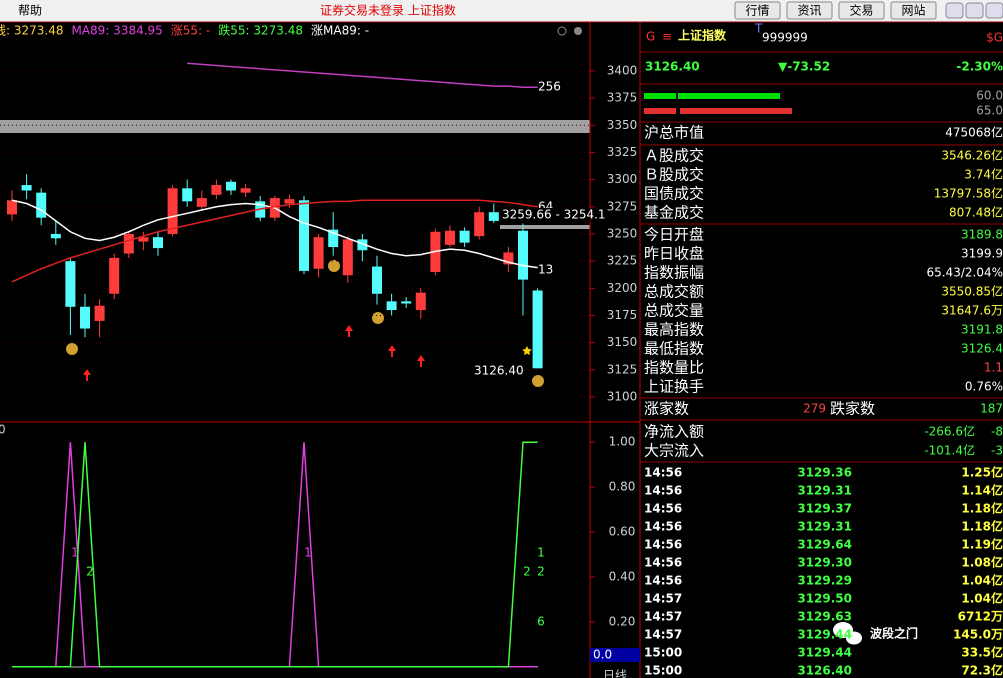 Image resolution: width=1003 pixels, height=678 pixels. What do you see at coordinates (824, 509) in the screenshot?
I see `tick-price: 3129.37` at bounding box center [824, 509].